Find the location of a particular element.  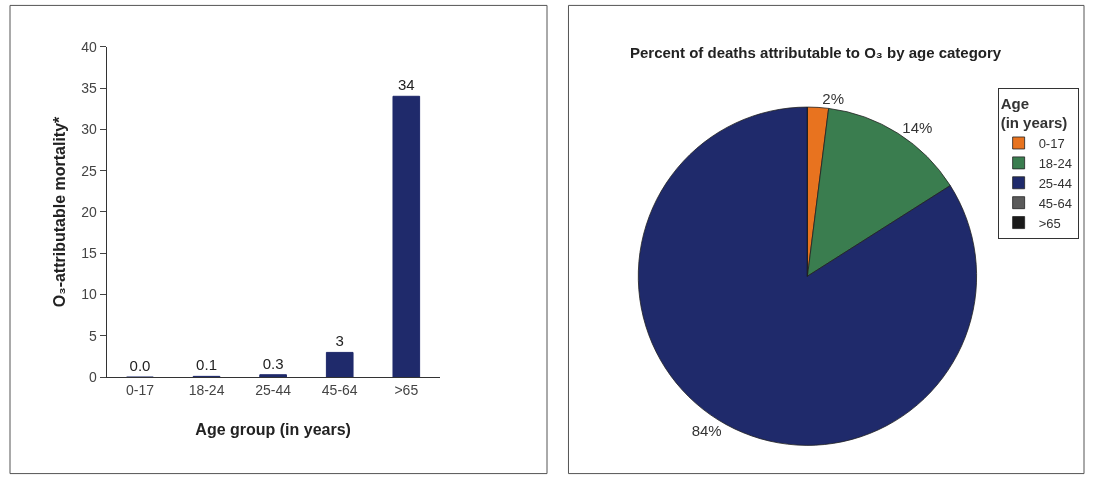

data-label: 0.1 is located at coordinates (206, 365).